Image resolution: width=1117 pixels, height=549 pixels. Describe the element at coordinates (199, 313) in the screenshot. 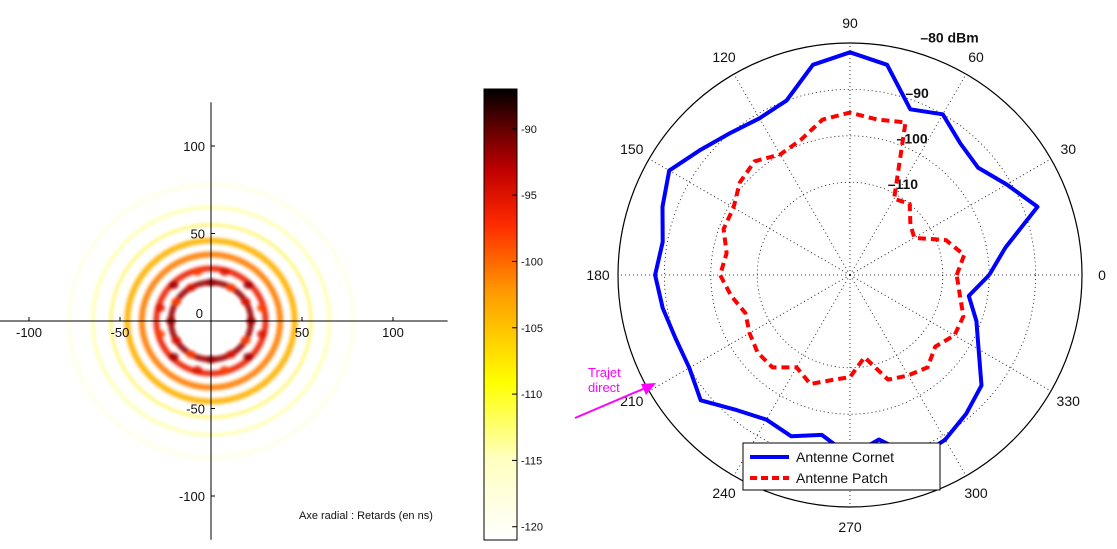

I see `heatmap-x-tick-label: 0` at that location.